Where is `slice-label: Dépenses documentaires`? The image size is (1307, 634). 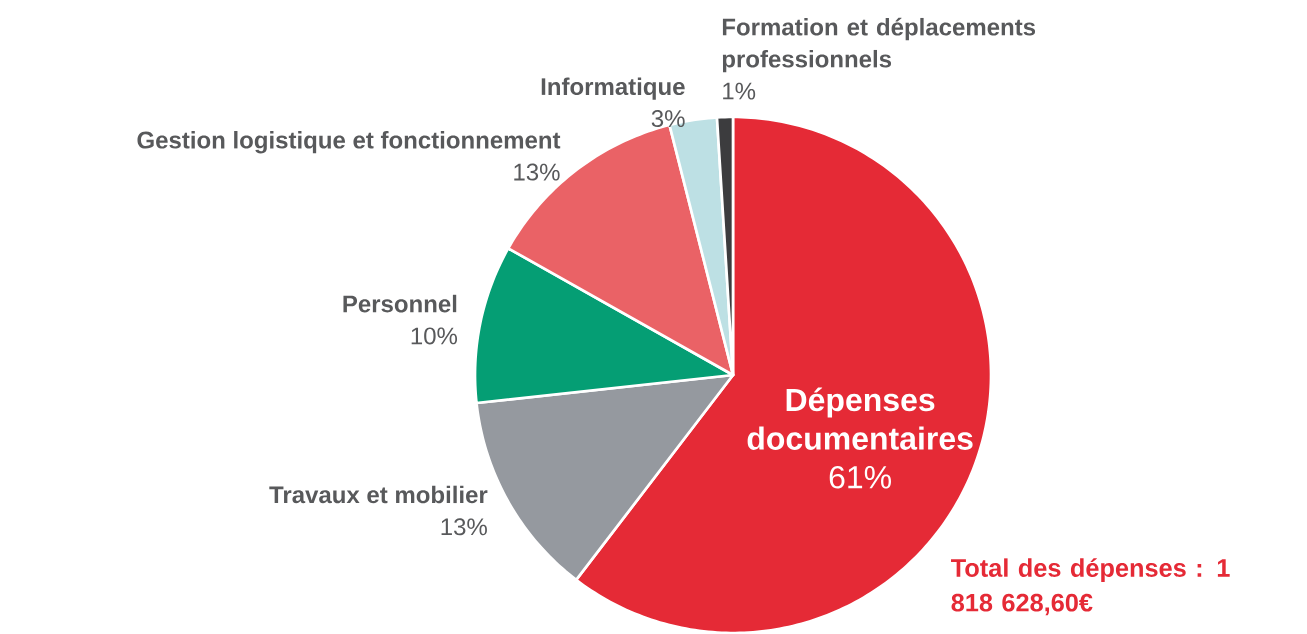 slice-label: Dépenses documentaires is located at coordinates (860, 418).